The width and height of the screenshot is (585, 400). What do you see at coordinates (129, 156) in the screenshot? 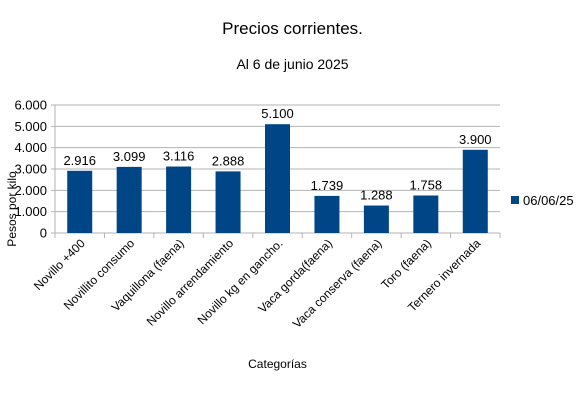
I see `data-label: 3.099` at bounding box center [129, 156].